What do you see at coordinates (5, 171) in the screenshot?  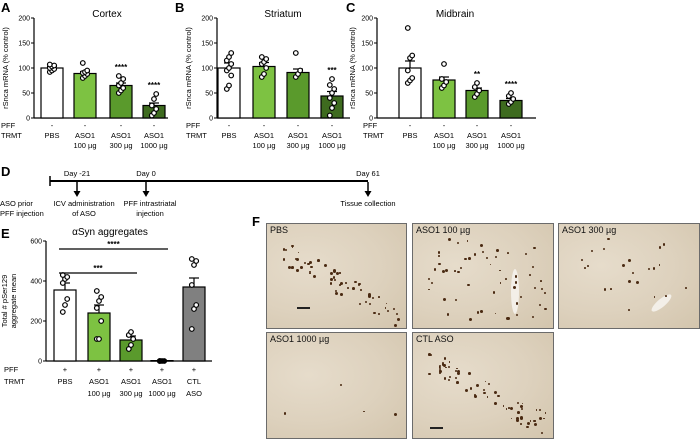 I see `panel-letter-d: D` at bounding box center [5, 171].